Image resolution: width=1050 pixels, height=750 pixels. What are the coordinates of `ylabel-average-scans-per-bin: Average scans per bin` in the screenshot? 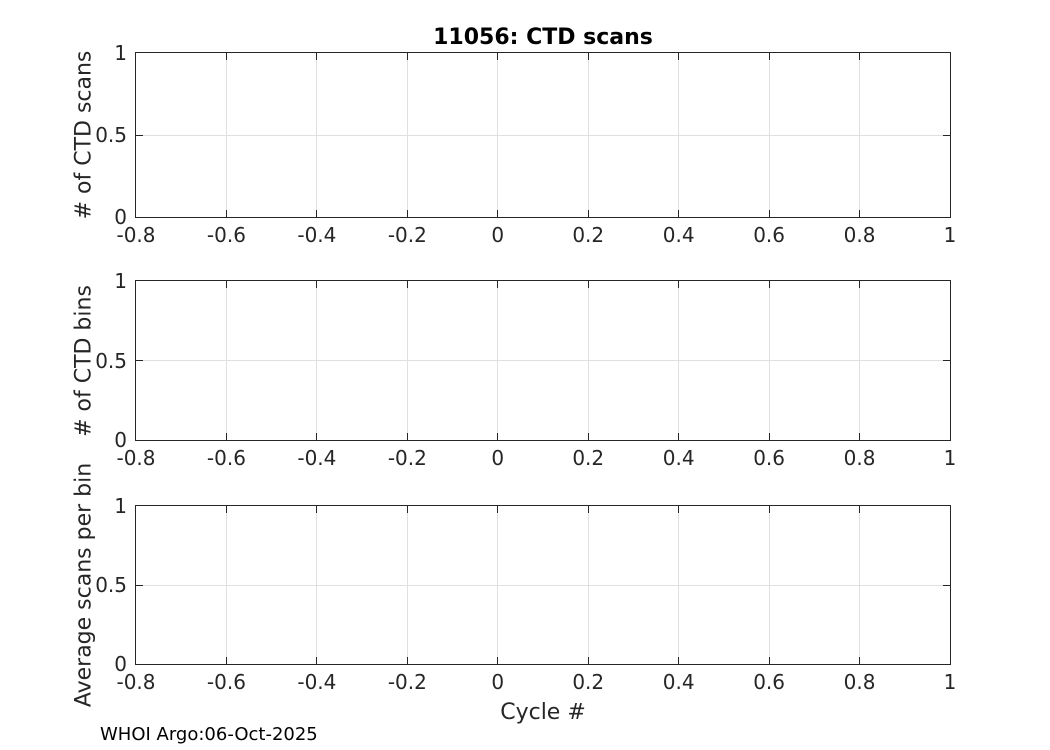 It's located at (84, 585).